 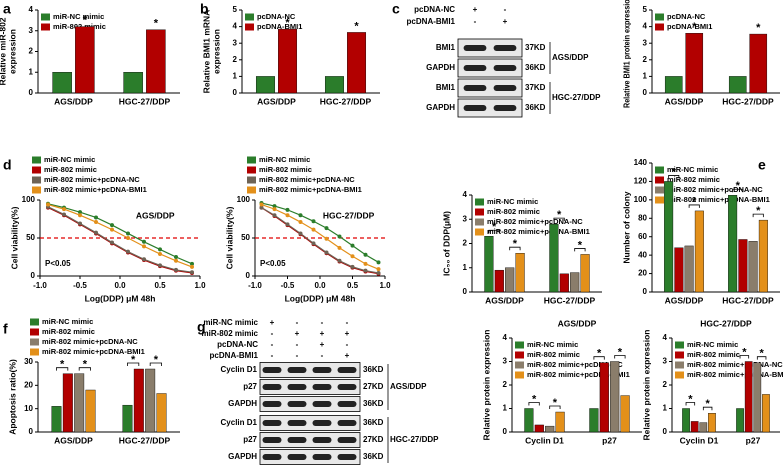 I want to click on x-tick-label: 1.0, so click(x=200, y=285).